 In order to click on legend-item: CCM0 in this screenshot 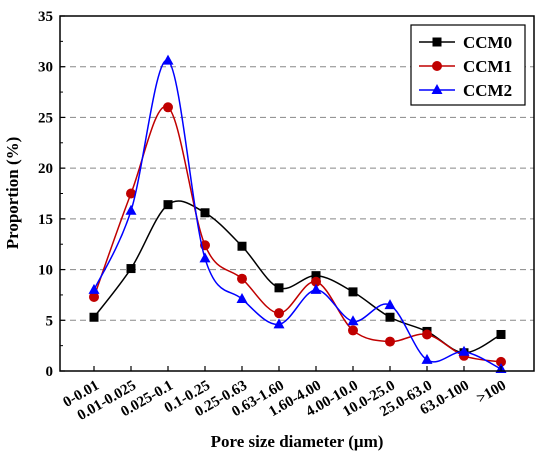, I will do `click(465, 42)`.